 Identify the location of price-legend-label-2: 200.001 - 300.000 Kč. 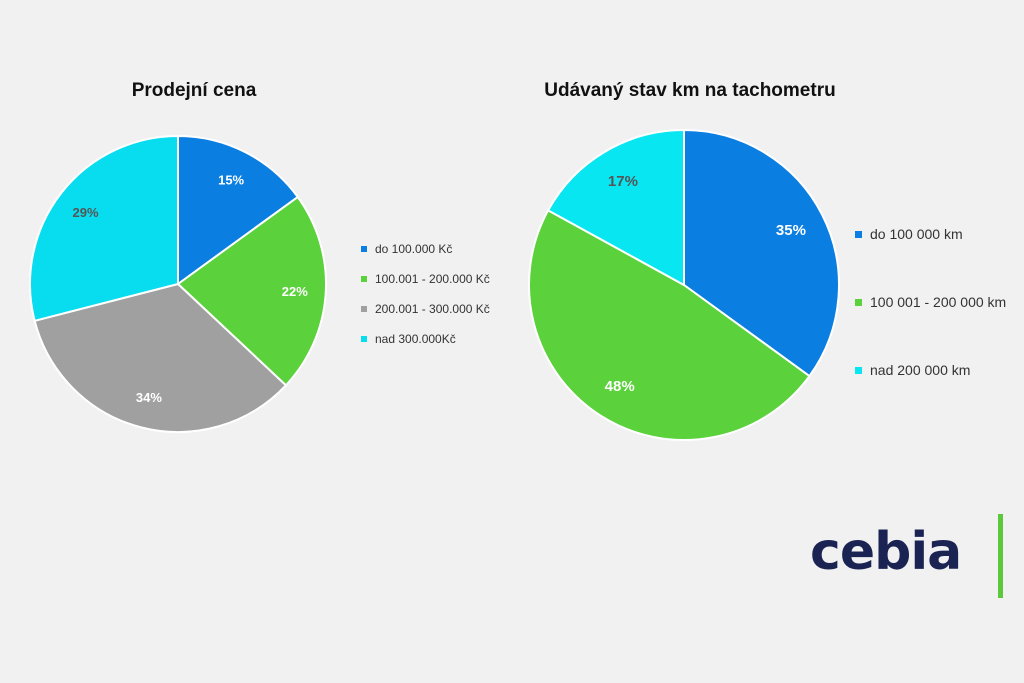
(432, 309).